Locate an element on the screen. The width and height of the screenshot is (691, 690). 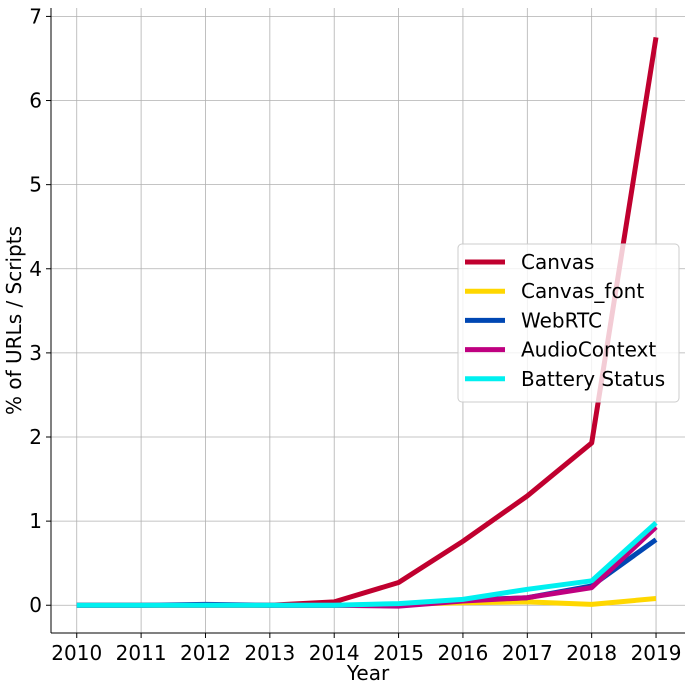
x-tick-label: 2012 is located at coordinates (205, 653).